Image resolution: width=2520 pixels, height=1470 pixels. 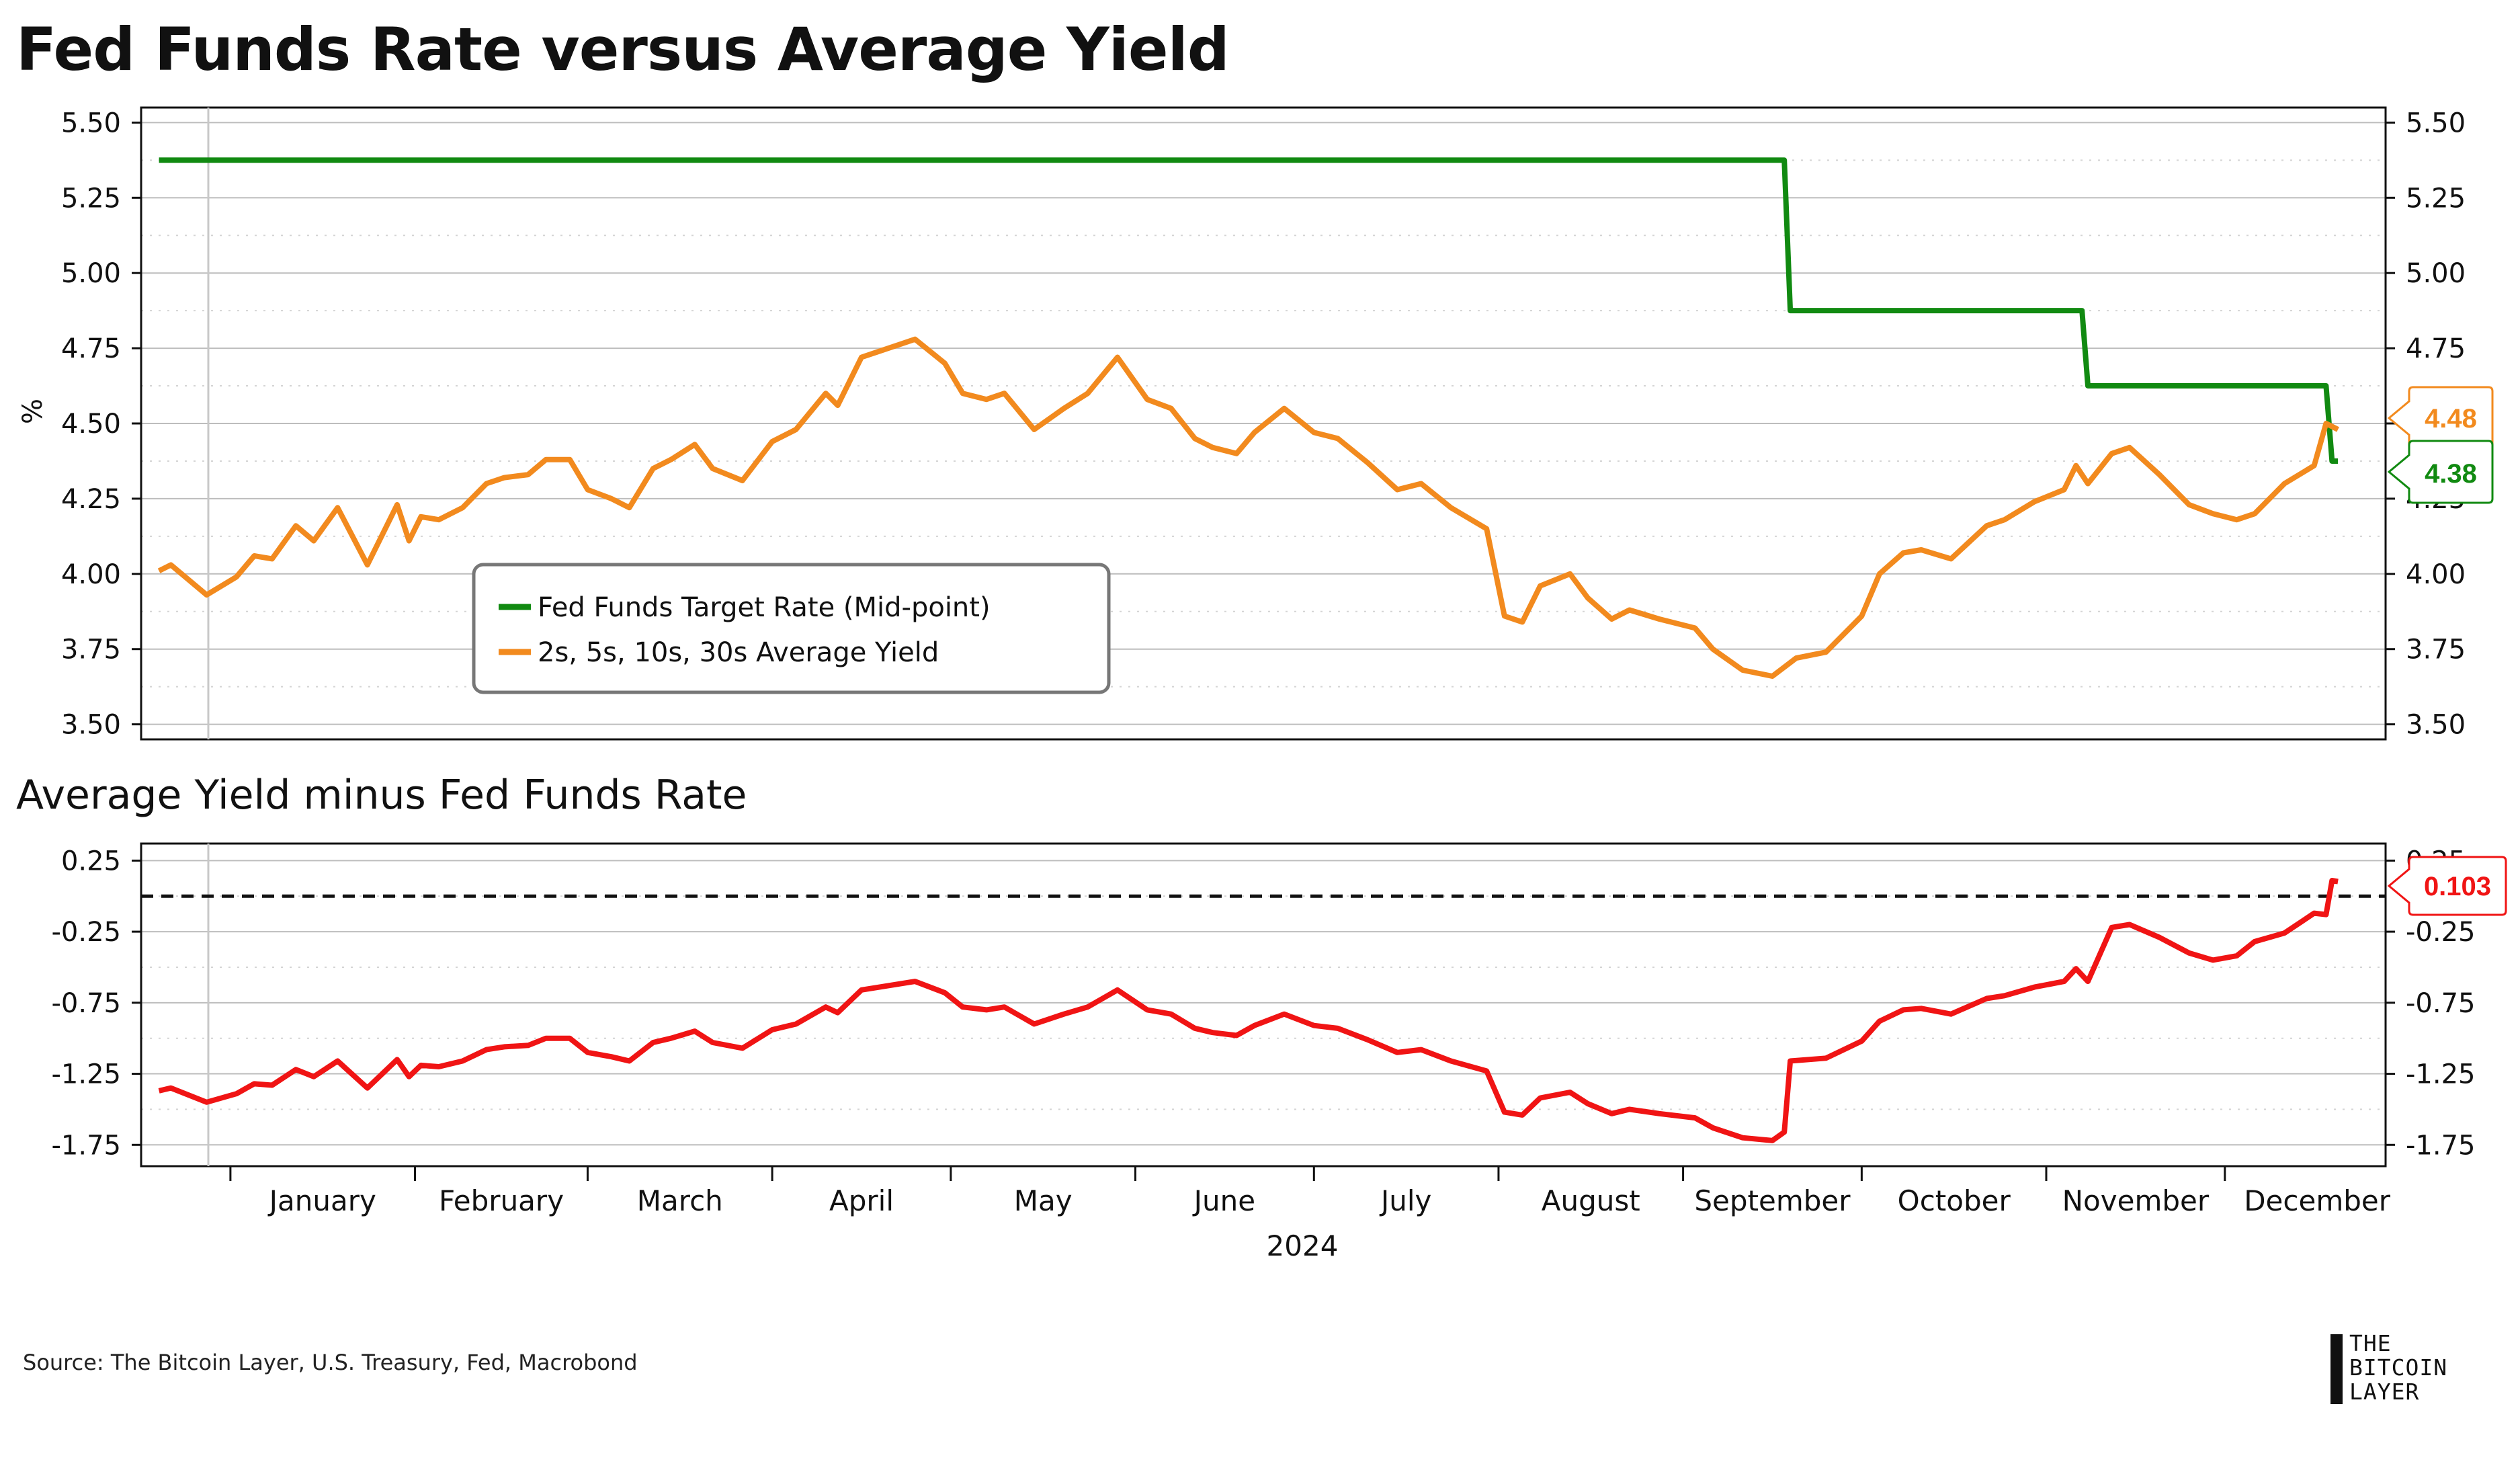 I want to click on legend-fed-label: Fed Funds Target Rate (Mid-point), so click(x=765, y=608).